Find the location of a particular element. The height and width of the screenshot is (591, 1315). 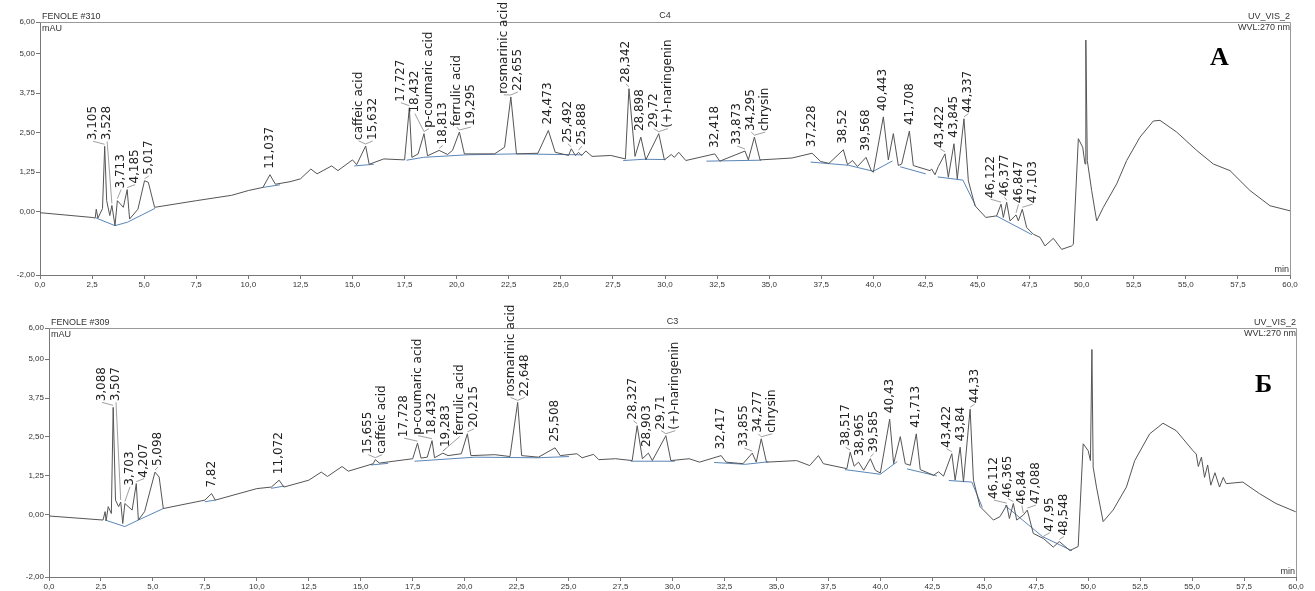

annotation: 41,713 is located at coordinates (915, 406).